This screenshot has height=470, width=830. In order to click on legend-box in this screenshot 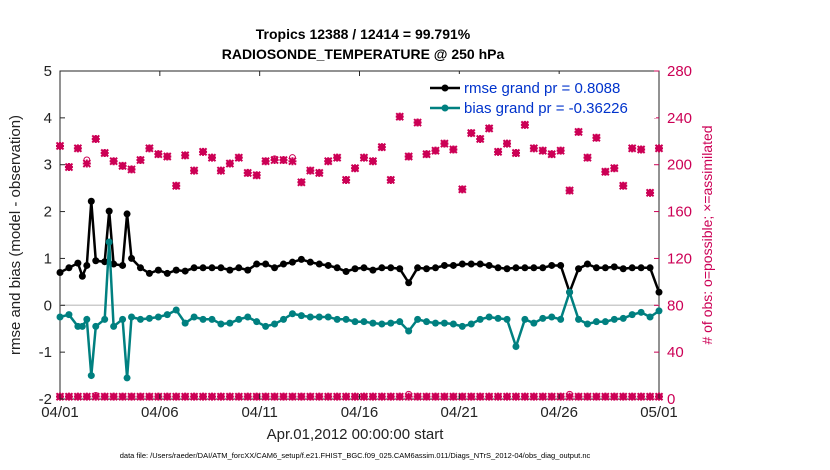, I will do `click(540, 96)`.